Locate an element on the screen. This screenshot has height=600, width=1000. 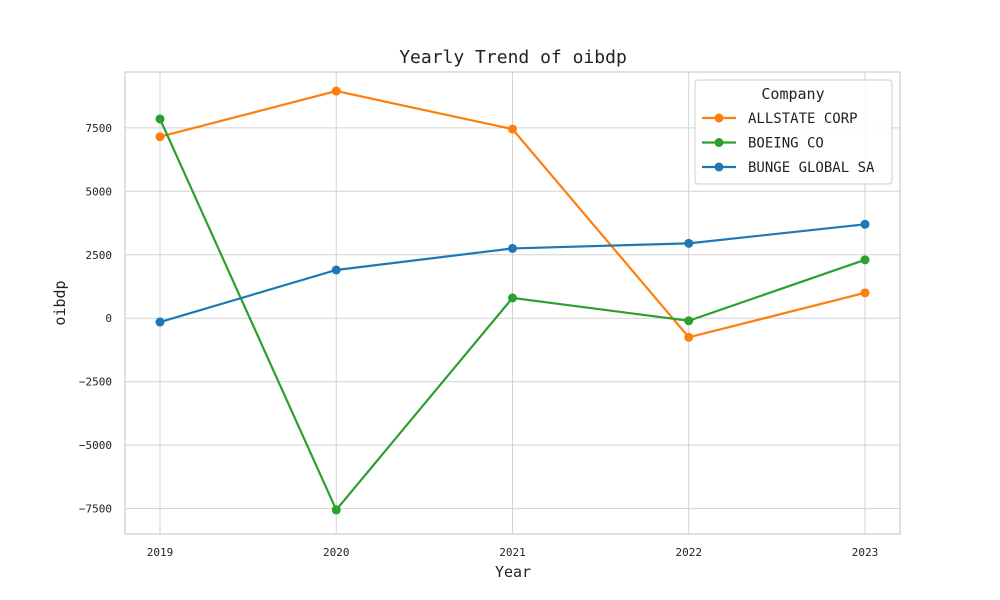
legend-label-bunge-global-sa: BUNGE GLOBAL SA is located at coordinates (811, 168).